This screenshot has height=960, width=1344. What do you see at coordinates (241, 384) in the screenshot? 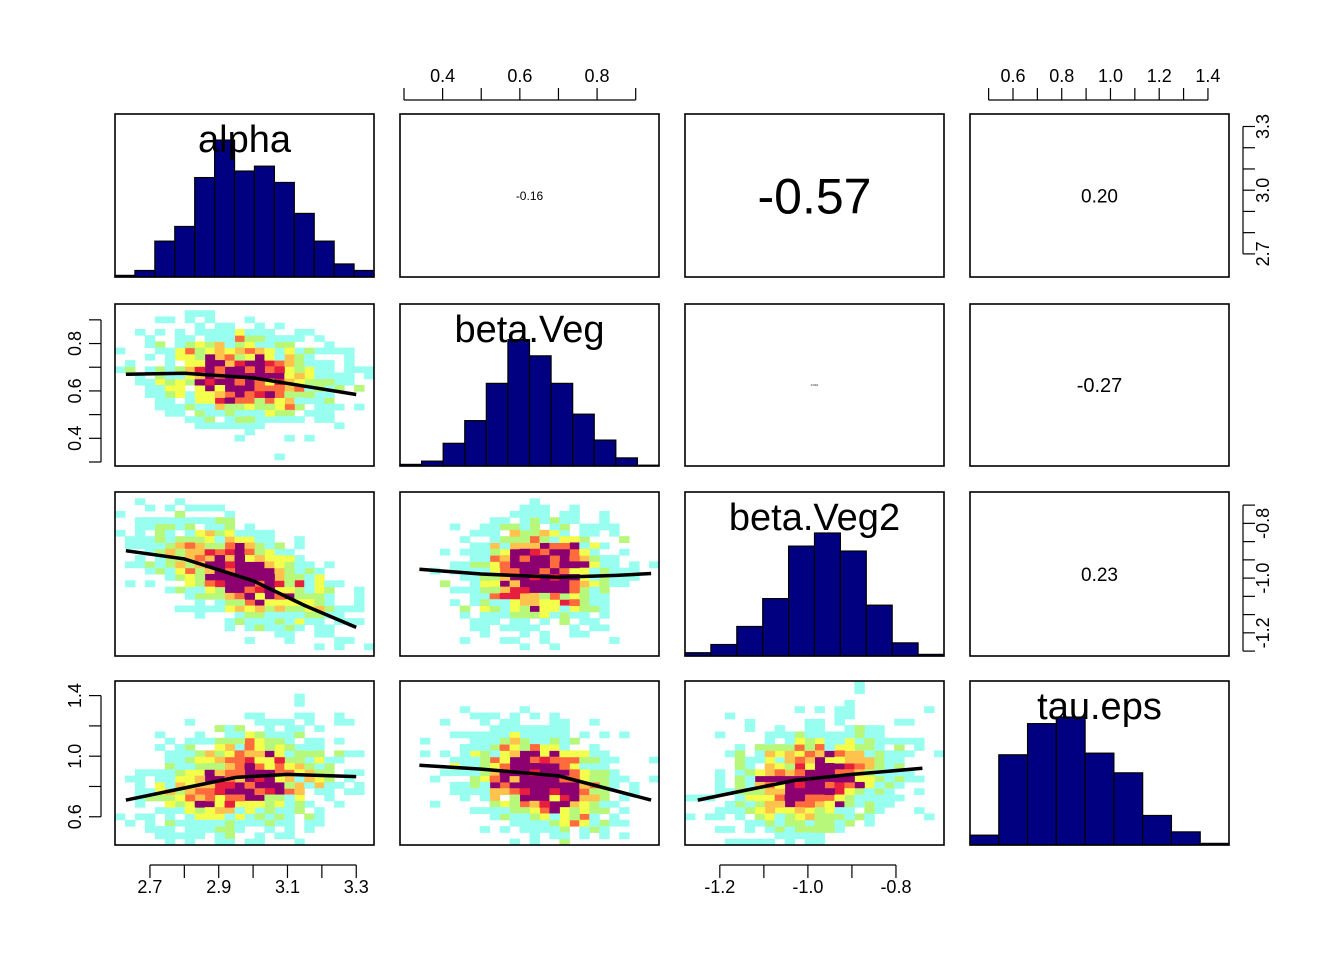
I see `smoother-line-alpha-beta-veg` at bounding box center [241, 384].